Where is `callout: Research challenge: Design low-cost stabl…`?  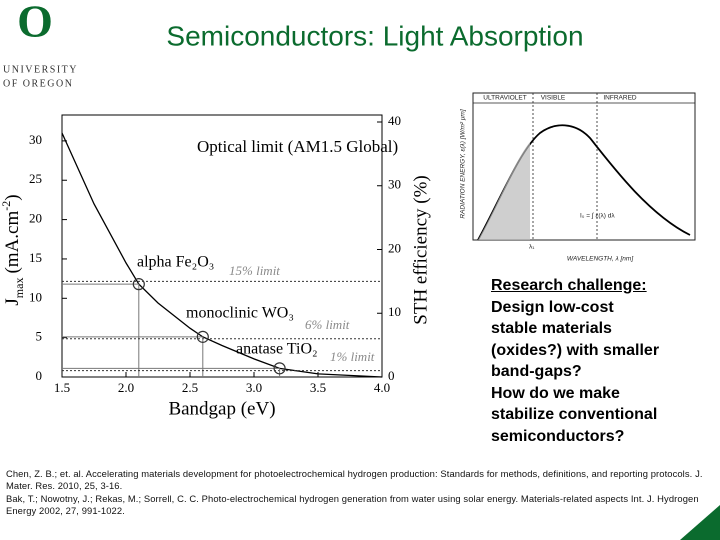
callout: Research challenge: Design low-cost stabl… is located at coordinates (598, 361).